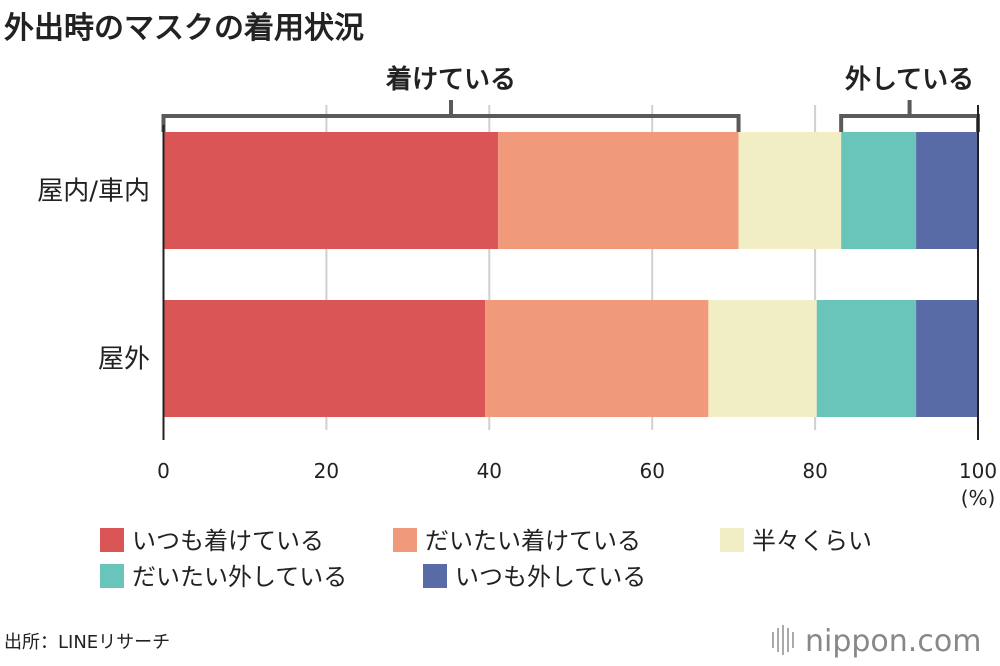 The width and height of the screenshot is (1000, 666). What do you see at coordinates (93, 192) in the screenshot?
I see `category-label: 屋内/車内` at bounding box center [93, 192].